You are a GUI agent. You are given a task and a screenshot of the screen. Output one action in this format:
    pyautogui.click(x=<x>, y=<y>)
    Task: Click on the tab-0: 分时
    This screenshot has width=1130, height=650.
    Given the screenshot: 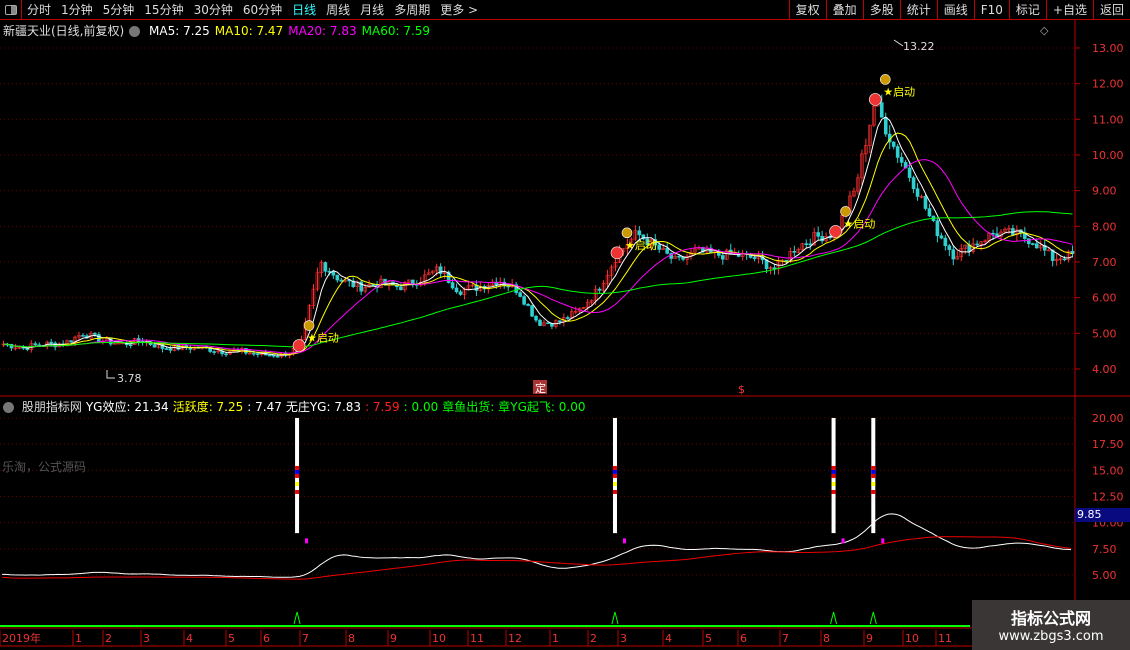 What is the action you would take?
    pyautogui.click(x=39, y=10)
    